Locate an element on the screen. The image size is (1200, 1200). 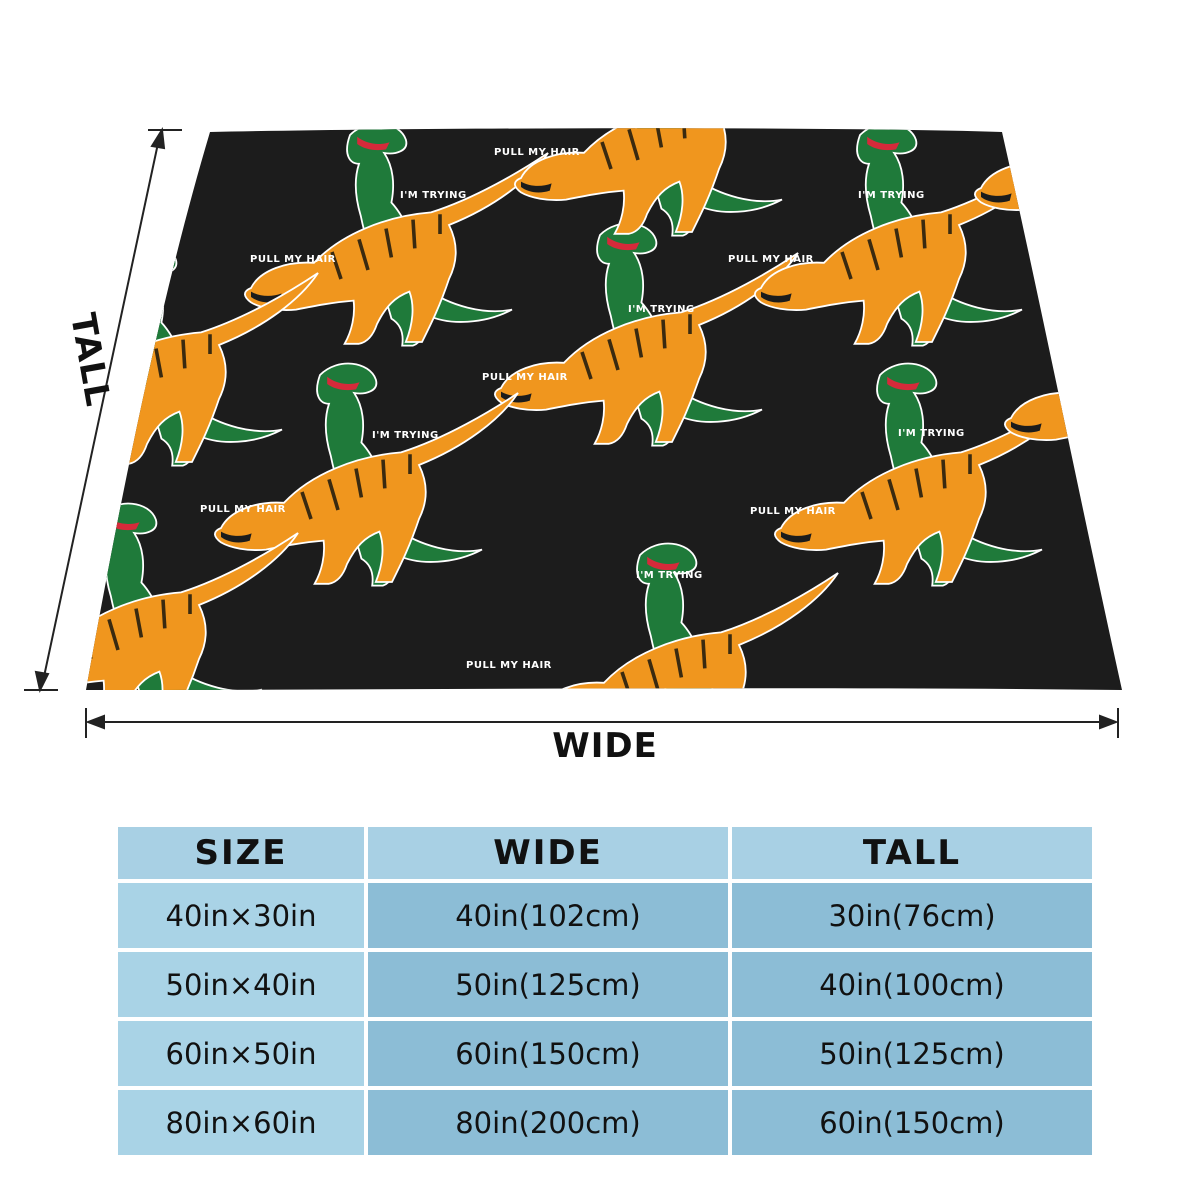
table-row: 40in×30in 40in(102cm) 30in(76cm) is located at coordinates (605, 915).